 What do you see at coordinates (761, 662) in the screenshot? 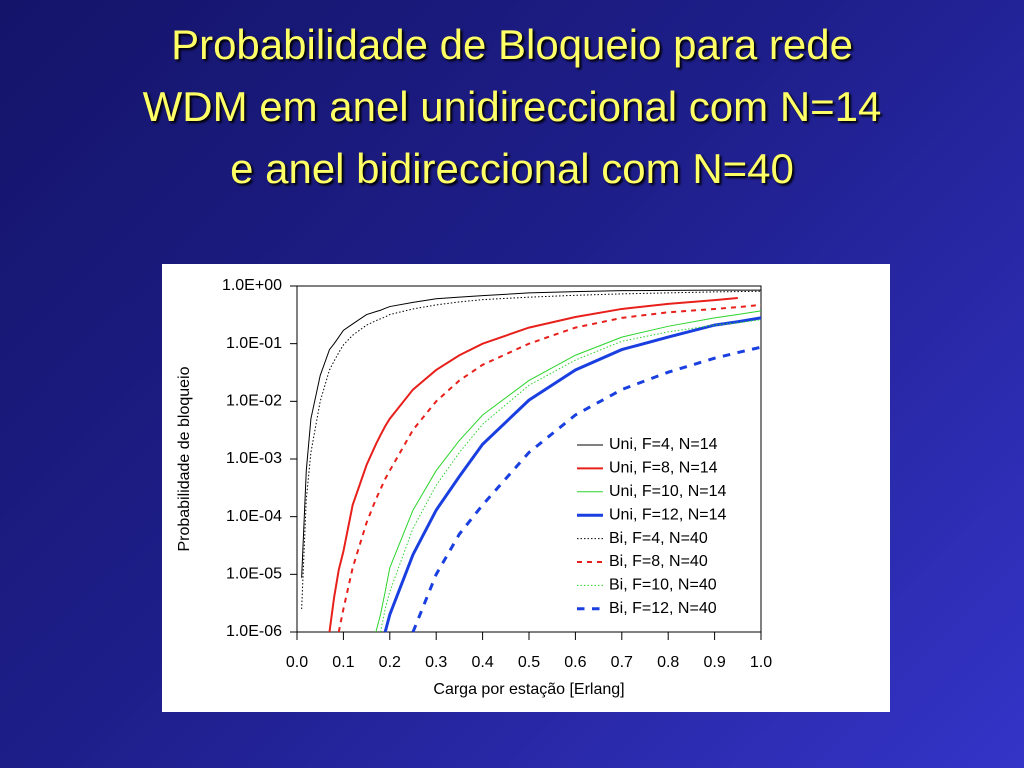
I see `x-tick-label: 1.0` at bounding box center [761, 662].